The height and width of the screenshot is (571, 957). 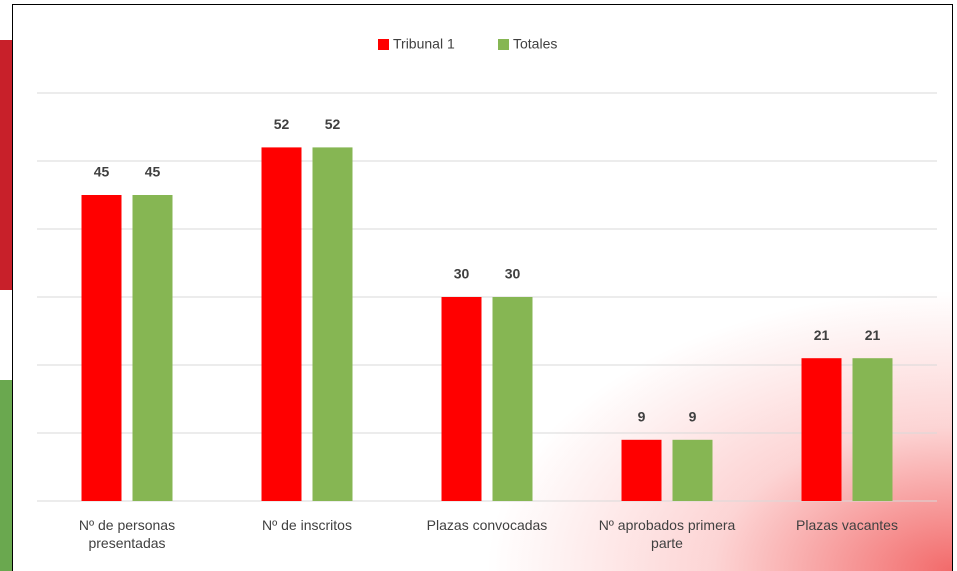 What do you see at coordinates (307, 525) in the screenshot?
I see `x-tick-label: Nº de inscritos` at bounding box center [307, 525].